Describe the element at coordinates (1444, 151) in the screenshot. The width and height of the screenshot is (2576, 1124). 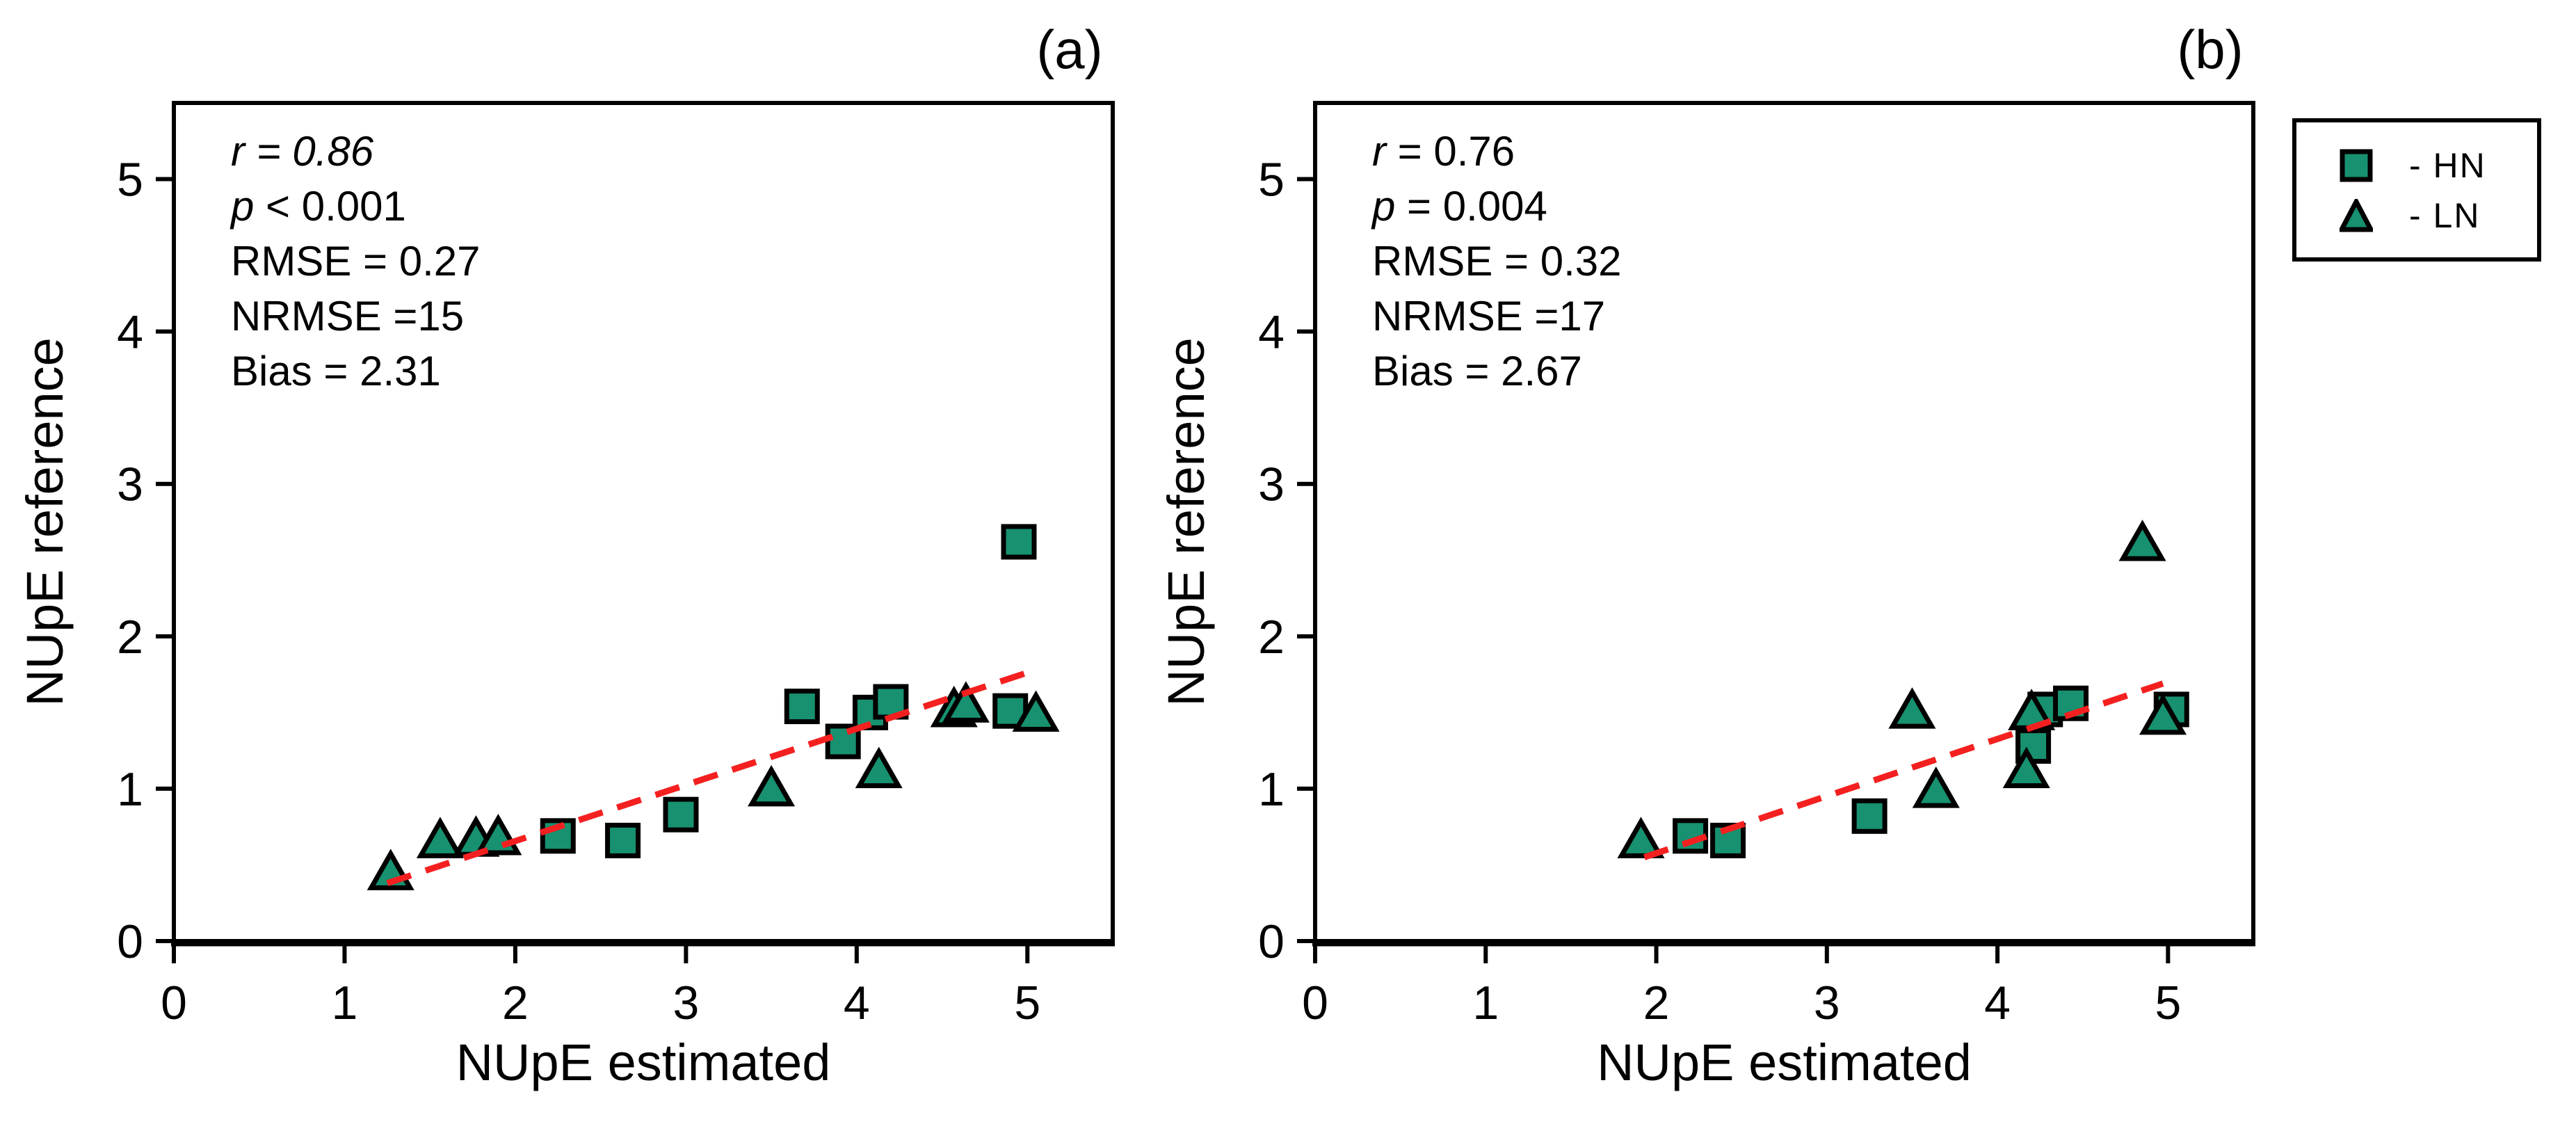
I see `stats-line: r = 0.76` at that location.